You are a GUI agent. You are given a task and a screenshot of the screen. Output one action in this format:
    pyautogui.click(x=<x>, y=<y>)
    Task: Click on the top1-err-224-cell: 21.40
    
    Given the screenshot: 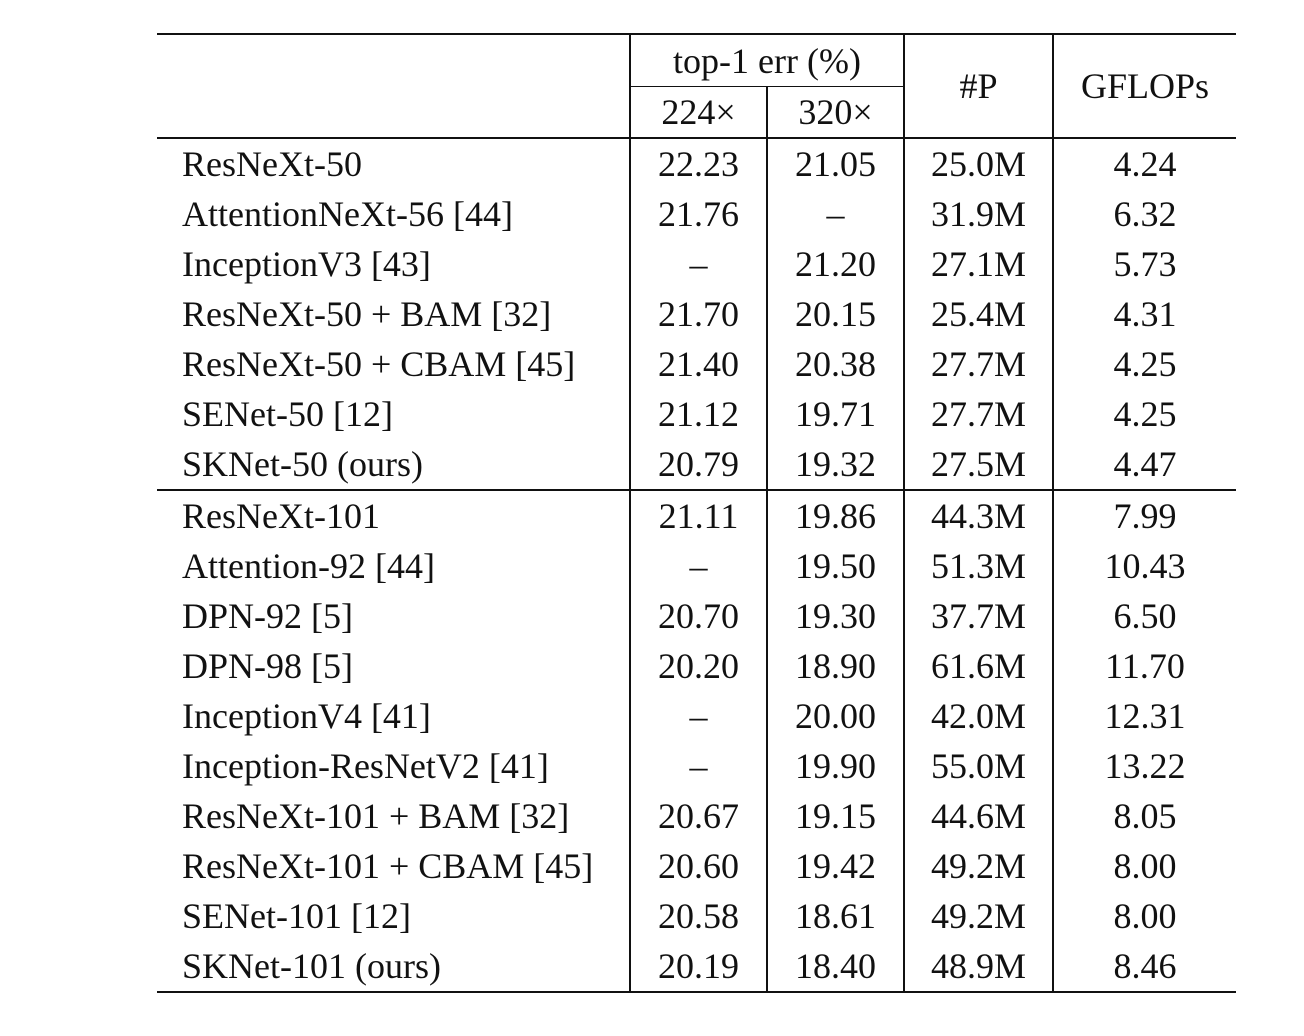 What is the action you would take?
    pyautogui.click(x=698, y=364)
    